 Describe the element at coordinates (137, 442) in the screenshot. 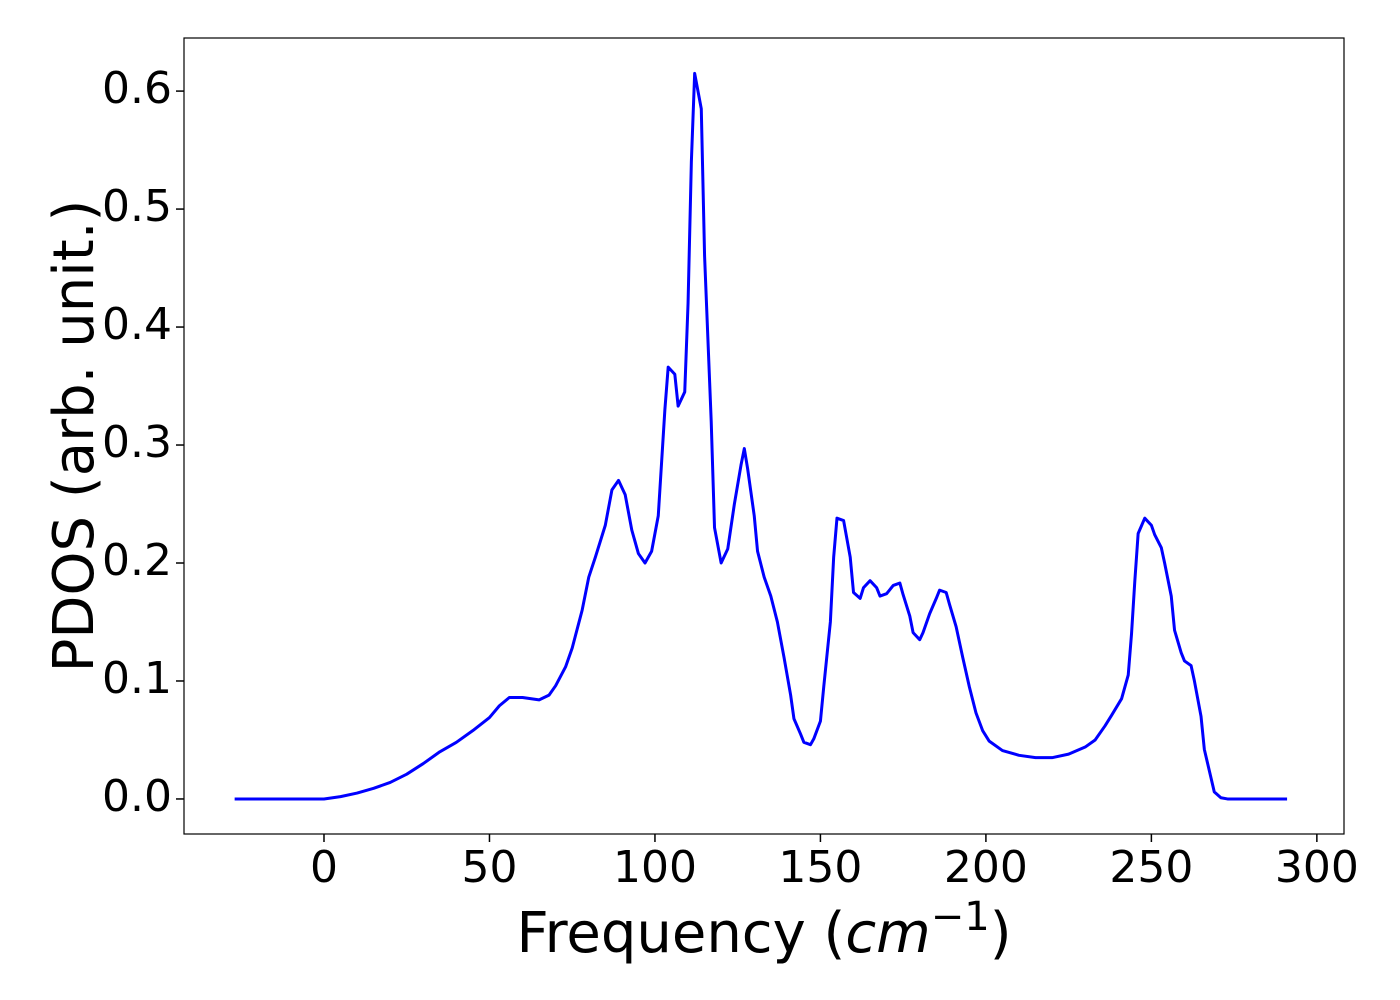

I see `y-tick-label: 0.3` at that location.